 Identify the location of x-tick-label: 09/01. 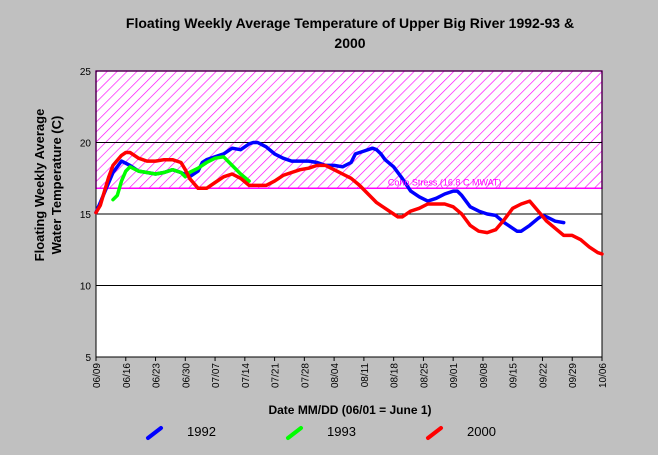
(454, 375).